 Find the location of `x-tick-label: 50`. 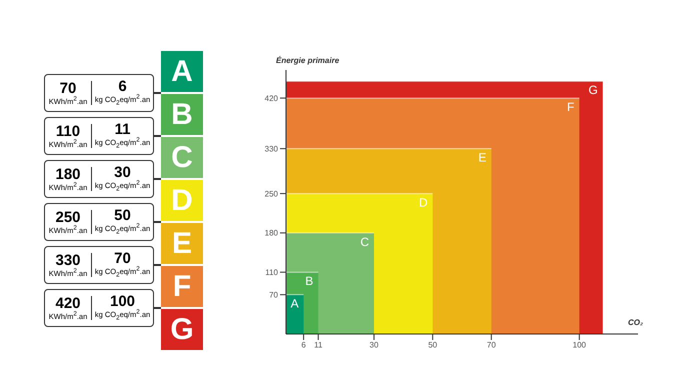

x-tick-label: 50 is located at coordinates (433, 345).